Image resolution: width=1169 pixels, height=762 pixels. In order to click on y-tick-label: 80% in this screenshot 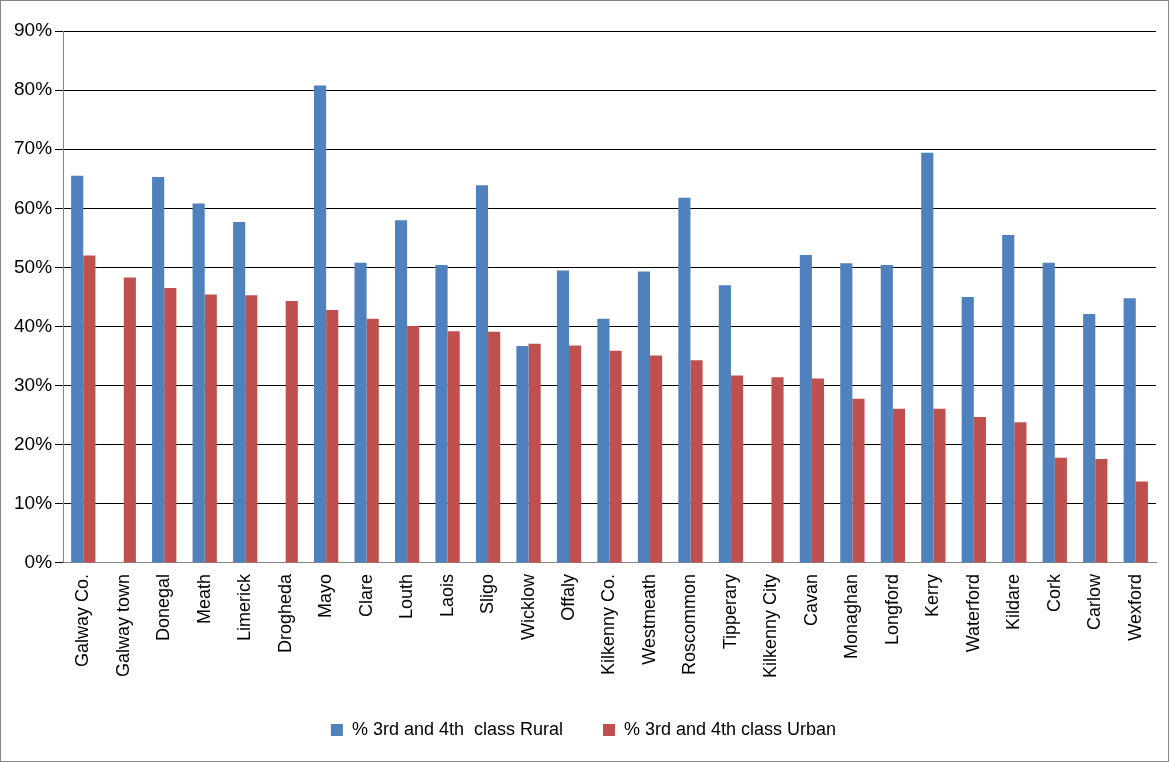, I will do `click(33, 89)`.